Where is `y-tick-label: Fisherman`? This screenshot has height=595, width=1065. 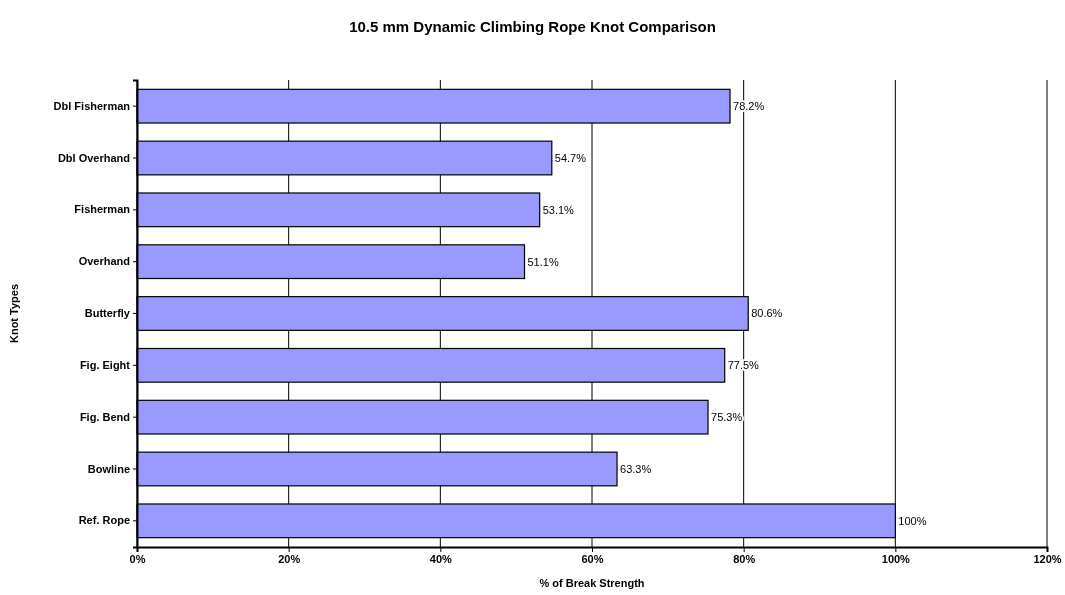
y-tick-label: Fisherman is located at coordinates (102, 209).